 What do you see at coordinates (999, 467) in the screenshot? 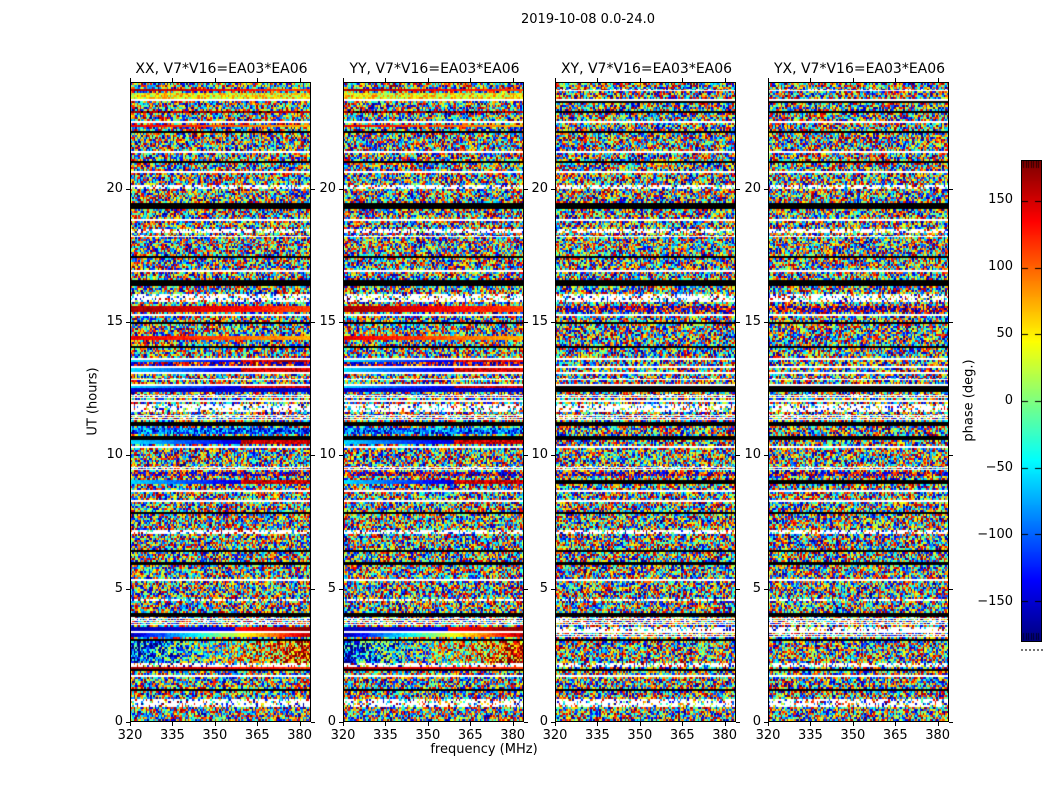
I see `colorbar-tick-label: −50` at bounding box center [999, 467].